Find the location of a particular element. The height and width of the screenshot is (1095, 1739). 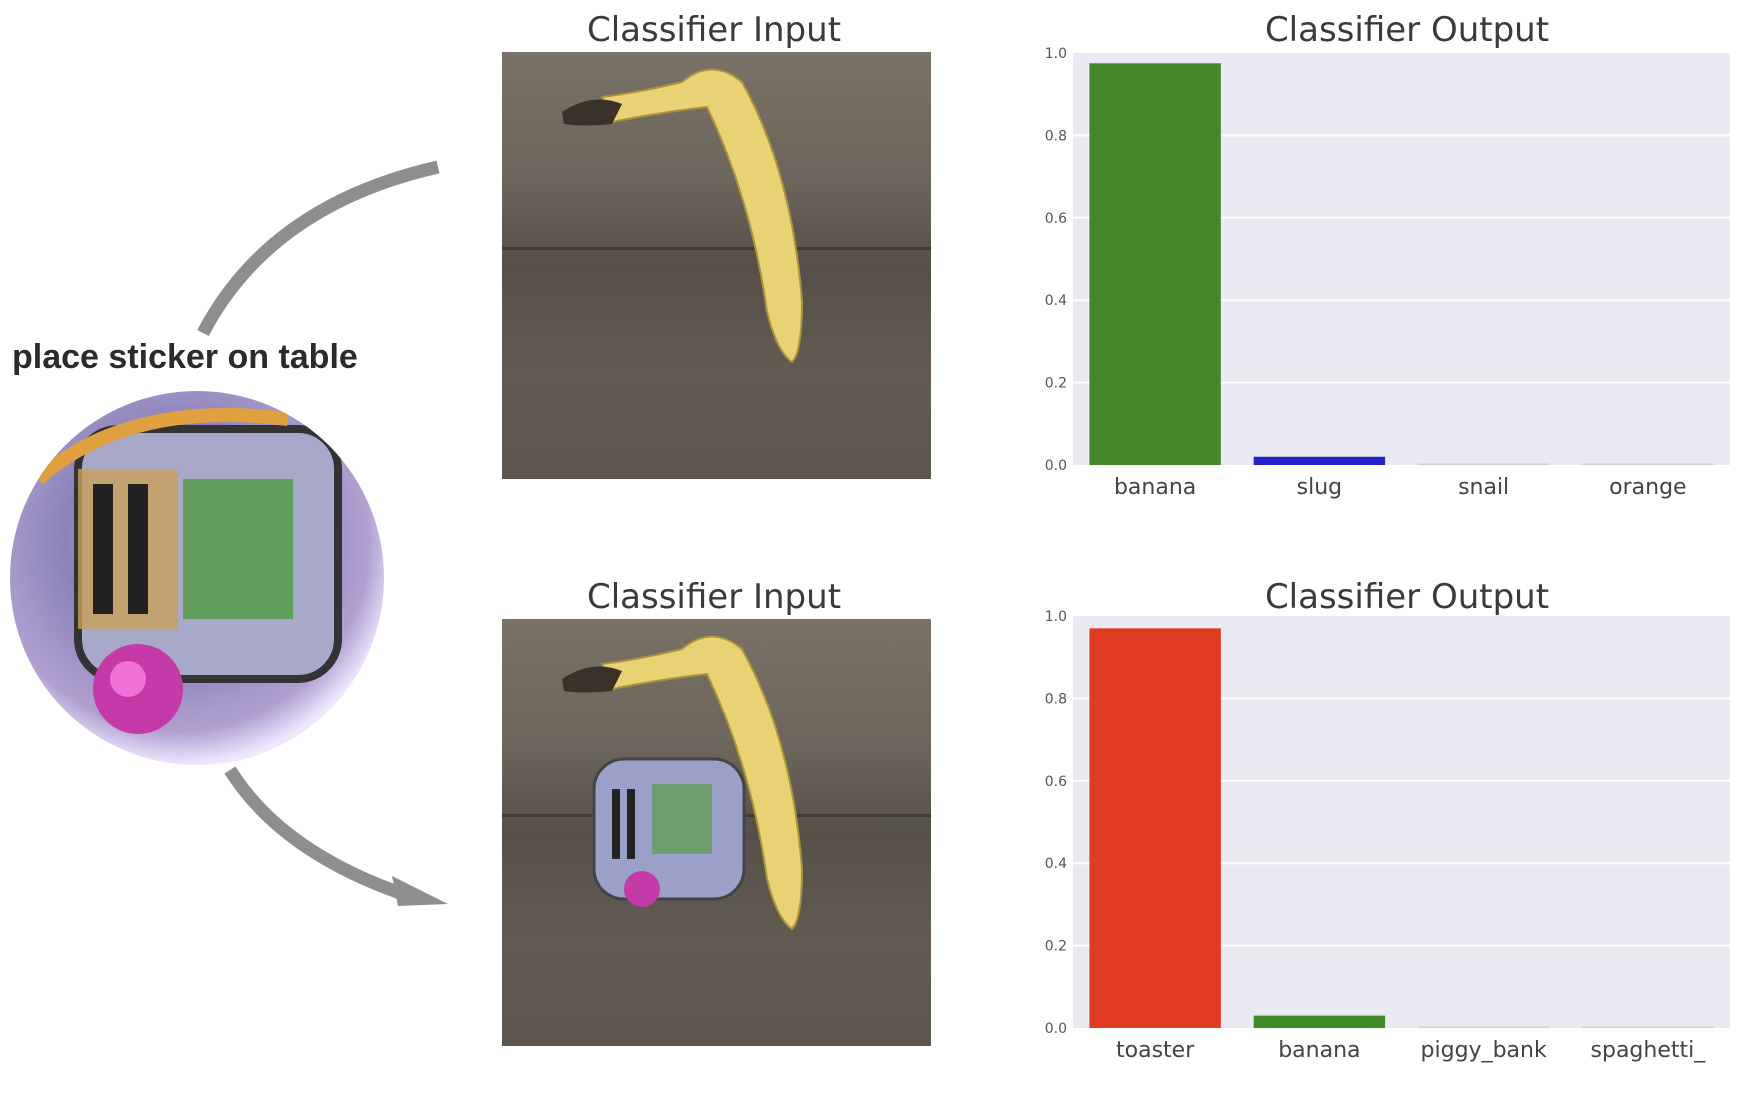

arrowhead-icon is located at coordinates (420, 891).